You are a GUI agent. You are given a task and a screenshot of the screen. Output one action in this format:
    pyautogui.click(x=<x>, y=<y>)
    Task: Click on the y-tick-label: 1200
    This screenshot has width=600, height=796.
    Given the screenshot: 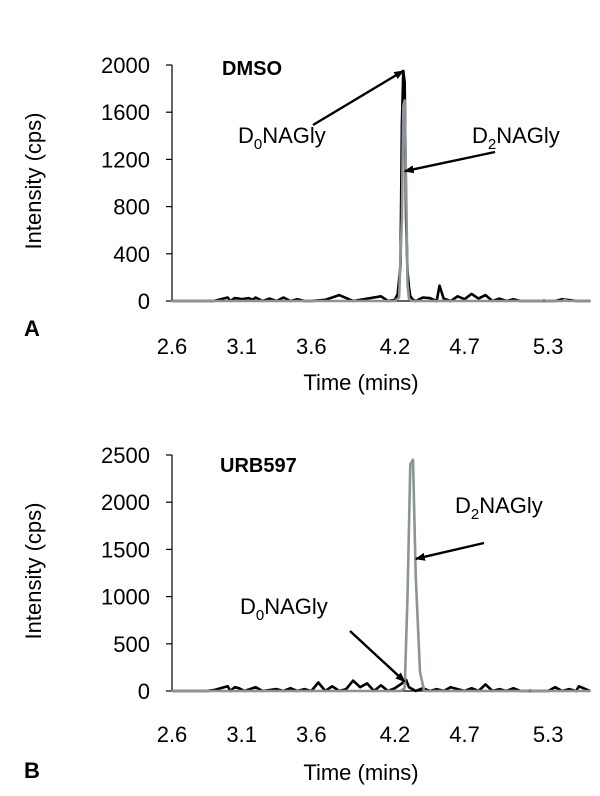 What is the action you would take?
    pyautogui.click(x=125, y=159)
    